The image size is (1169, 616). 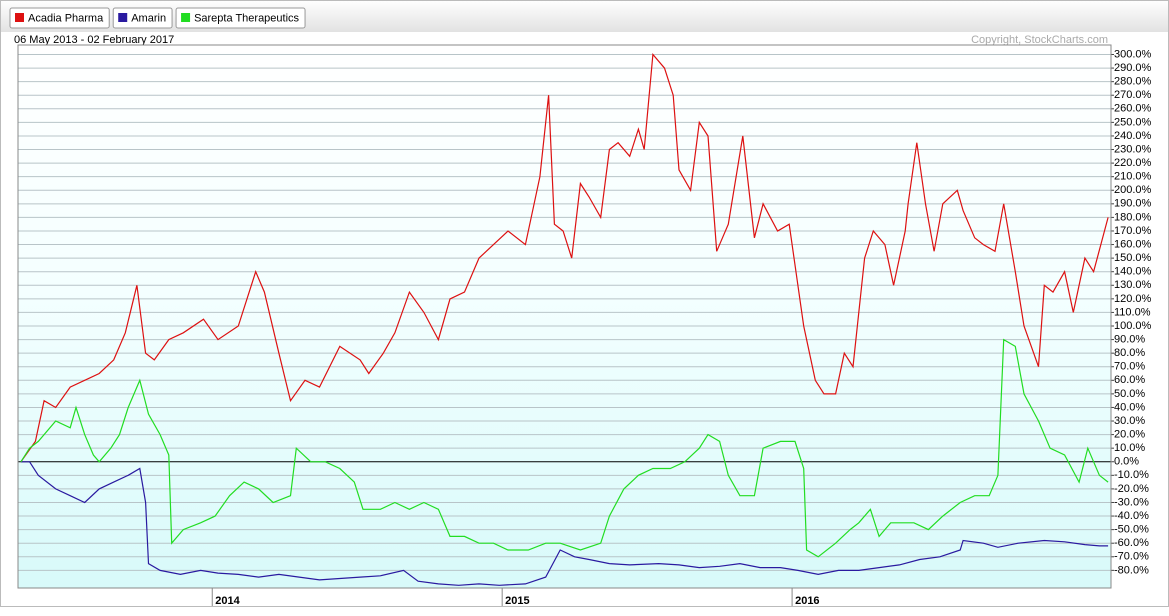 What do you see at coordinates (1133, 122) in the screenshot?
I see `y-tick-label: 250.0%` at bounding box center [1133, 122].